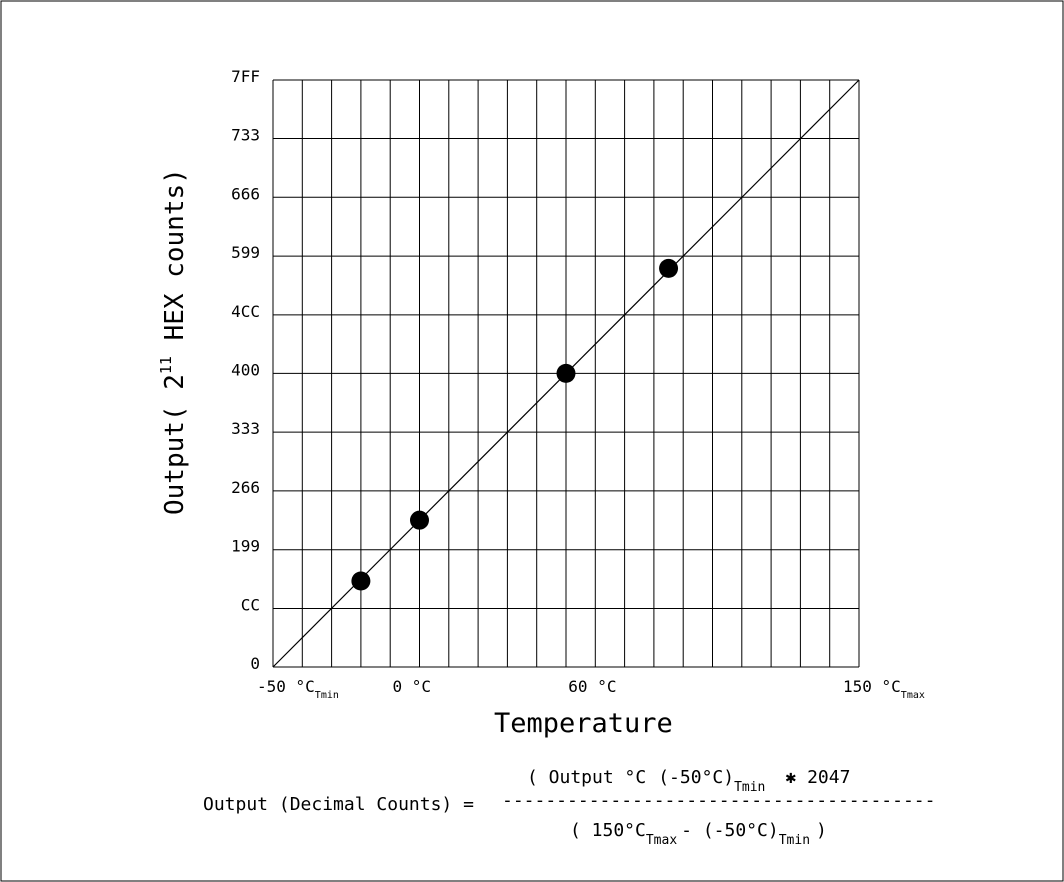  What do you see at coordinates (245, 252) in the screenshot?
I see `y-tick-label: 599` at bounding box center [245, 252].